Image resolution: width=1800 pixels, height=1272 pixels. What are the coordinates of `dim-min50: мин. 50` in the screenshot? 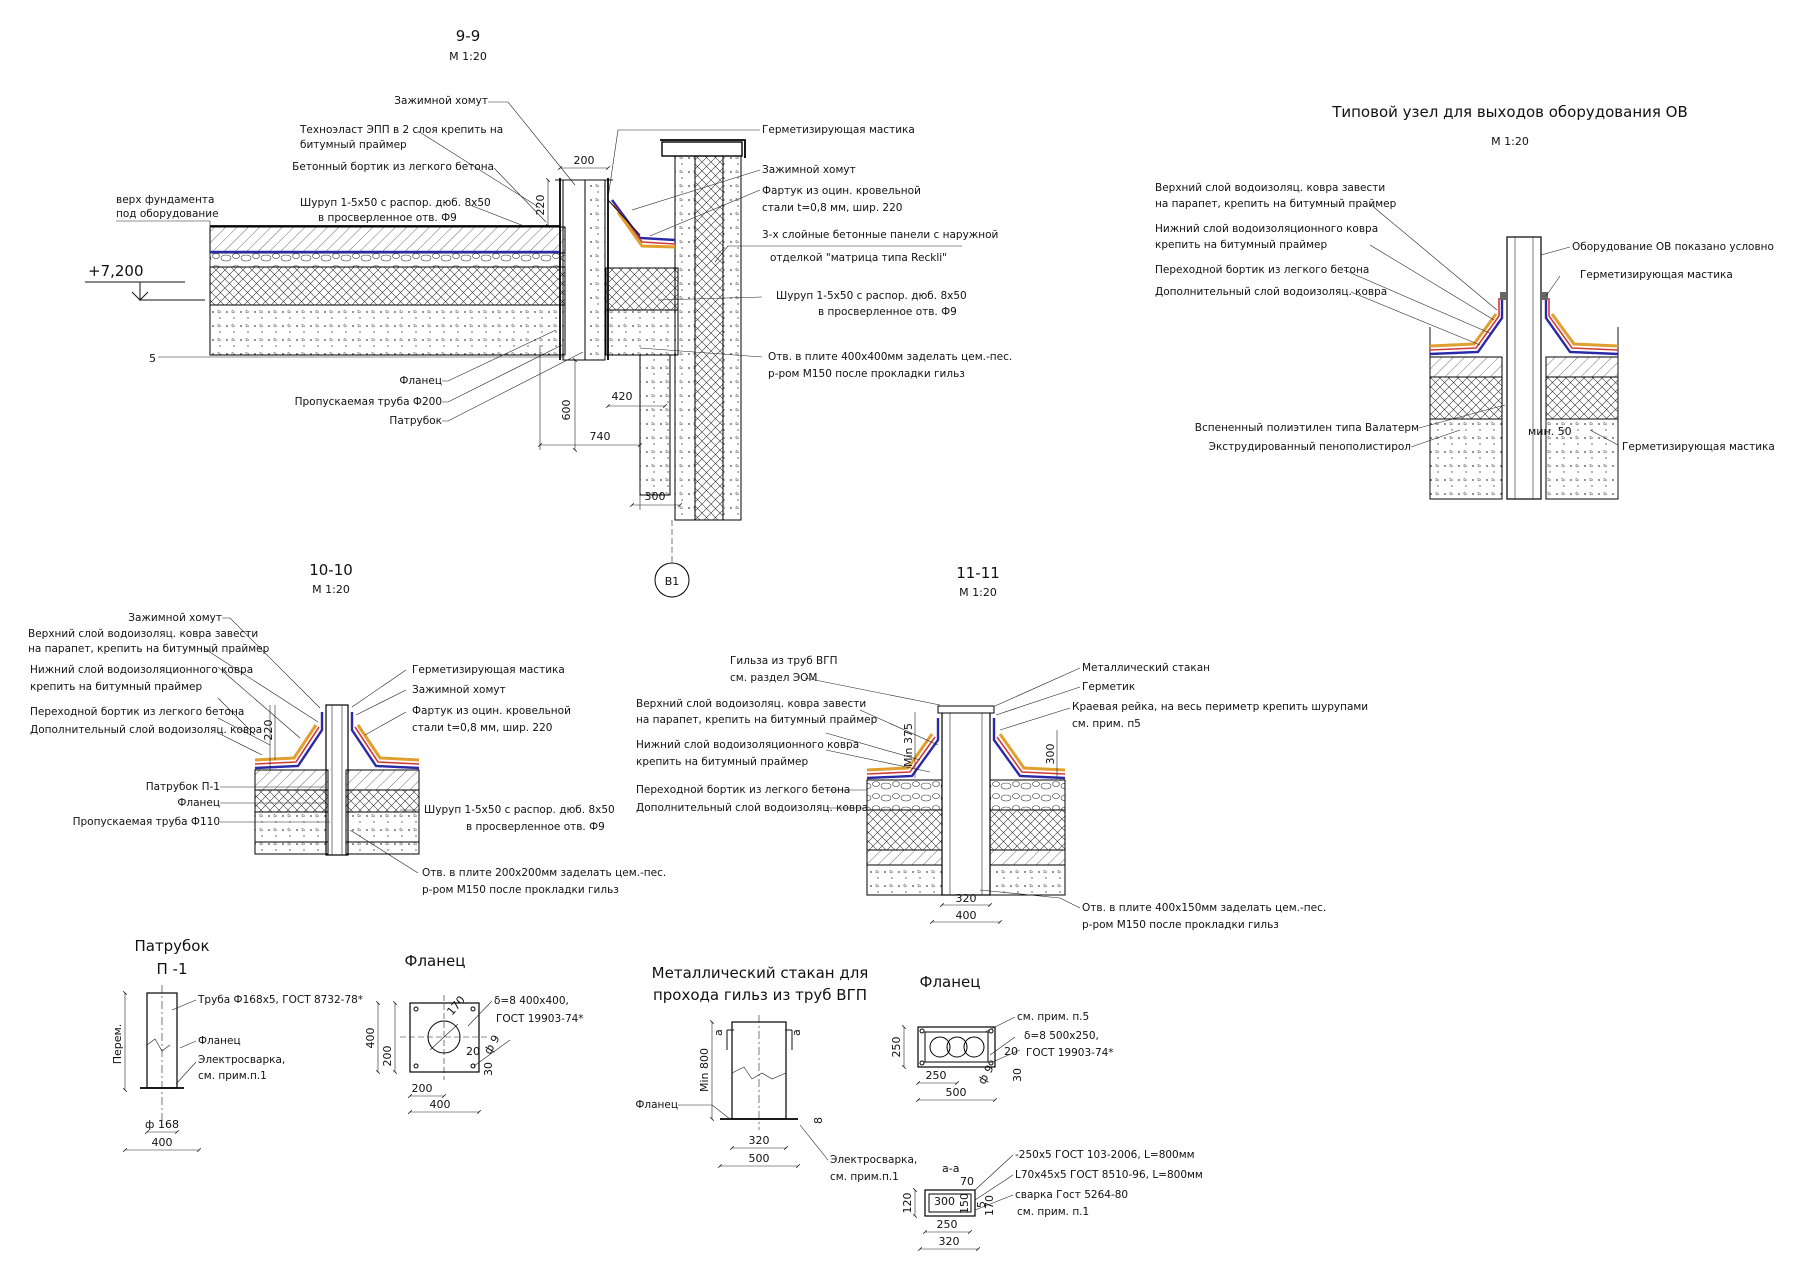 It's located at (1550, 431).